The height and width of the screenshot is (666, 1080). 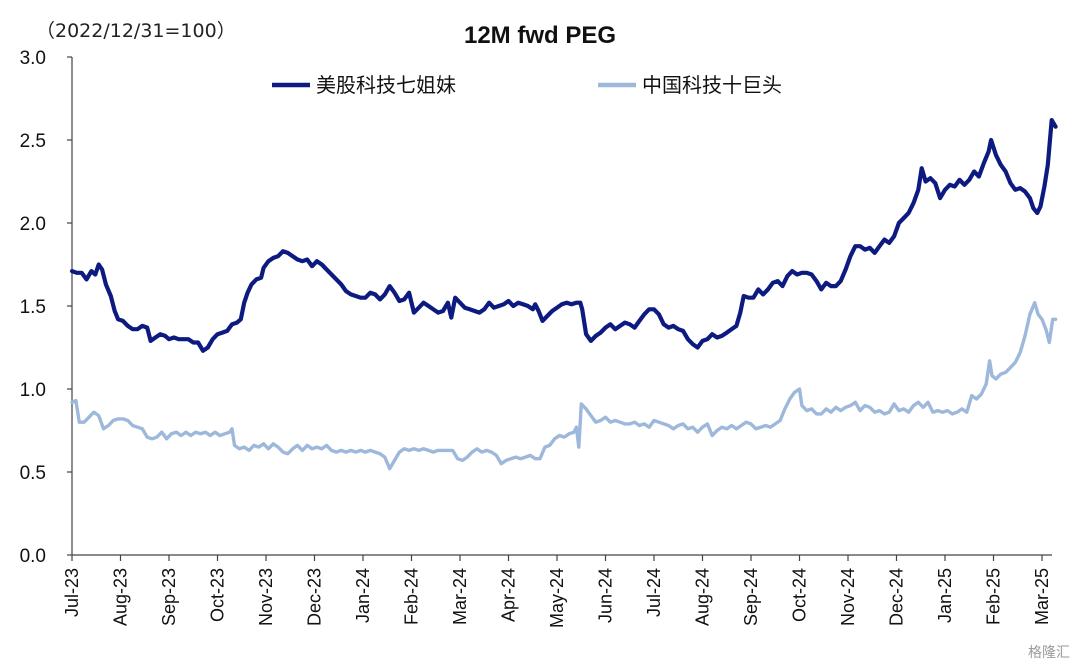 I want to click on legend-label-series-2: 中国科技十巨头, so click(x=712, y=85).